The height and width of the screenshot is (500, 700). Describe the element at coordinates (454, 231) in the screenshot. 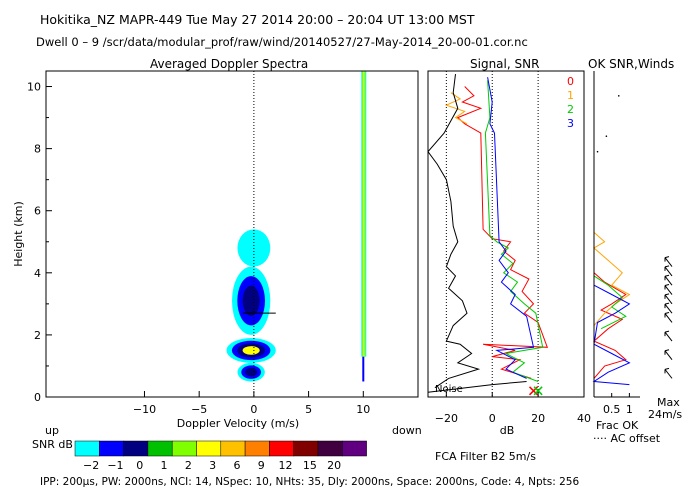

I see `signal-series-signal` at that location.